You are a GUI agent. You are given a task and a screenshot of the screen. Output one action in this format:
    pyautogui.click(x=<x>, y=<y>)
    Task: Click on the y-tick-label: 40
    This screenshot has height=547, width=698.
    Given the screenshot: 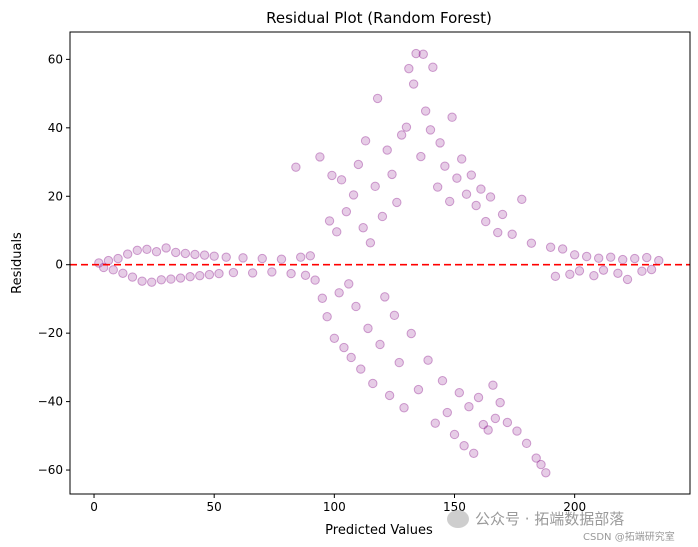 What is the action you would take?
    pyautogui.click(x=55, y=128)
    